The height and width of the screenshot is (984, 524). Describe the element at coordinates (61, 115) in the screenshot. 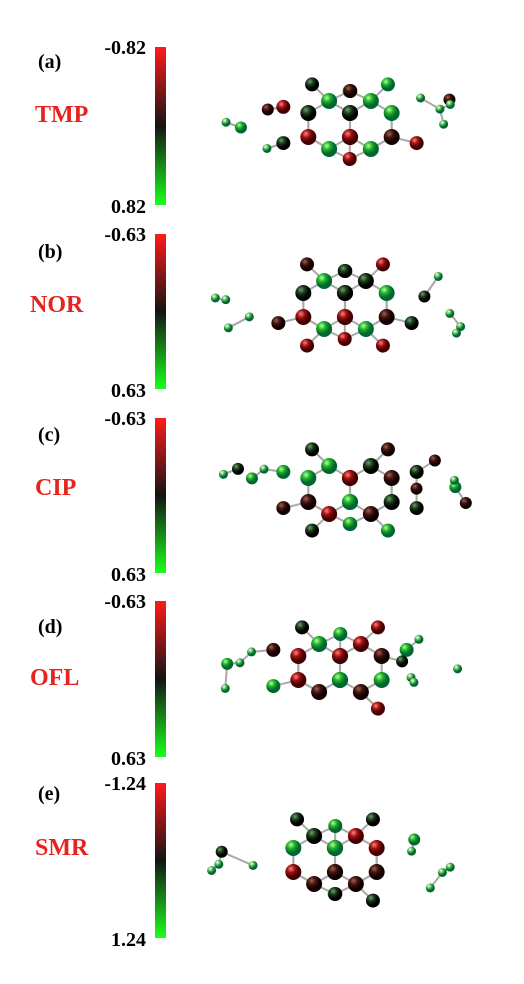

I see `molecule-name: TMP` at that location.